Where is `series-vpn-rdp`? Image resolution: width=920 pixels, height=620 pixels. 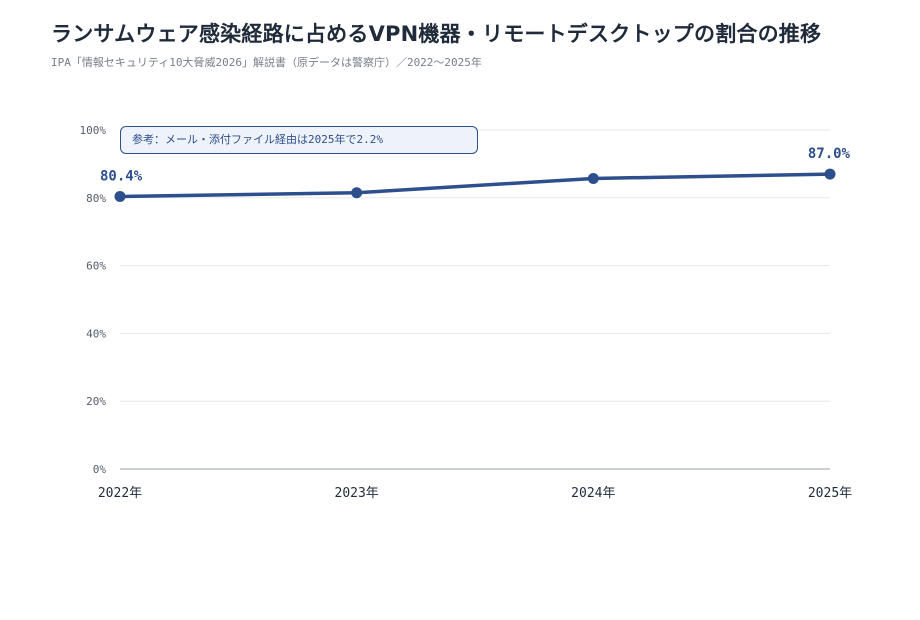 series-vpn-rdp is located at coordinates (475, 185).